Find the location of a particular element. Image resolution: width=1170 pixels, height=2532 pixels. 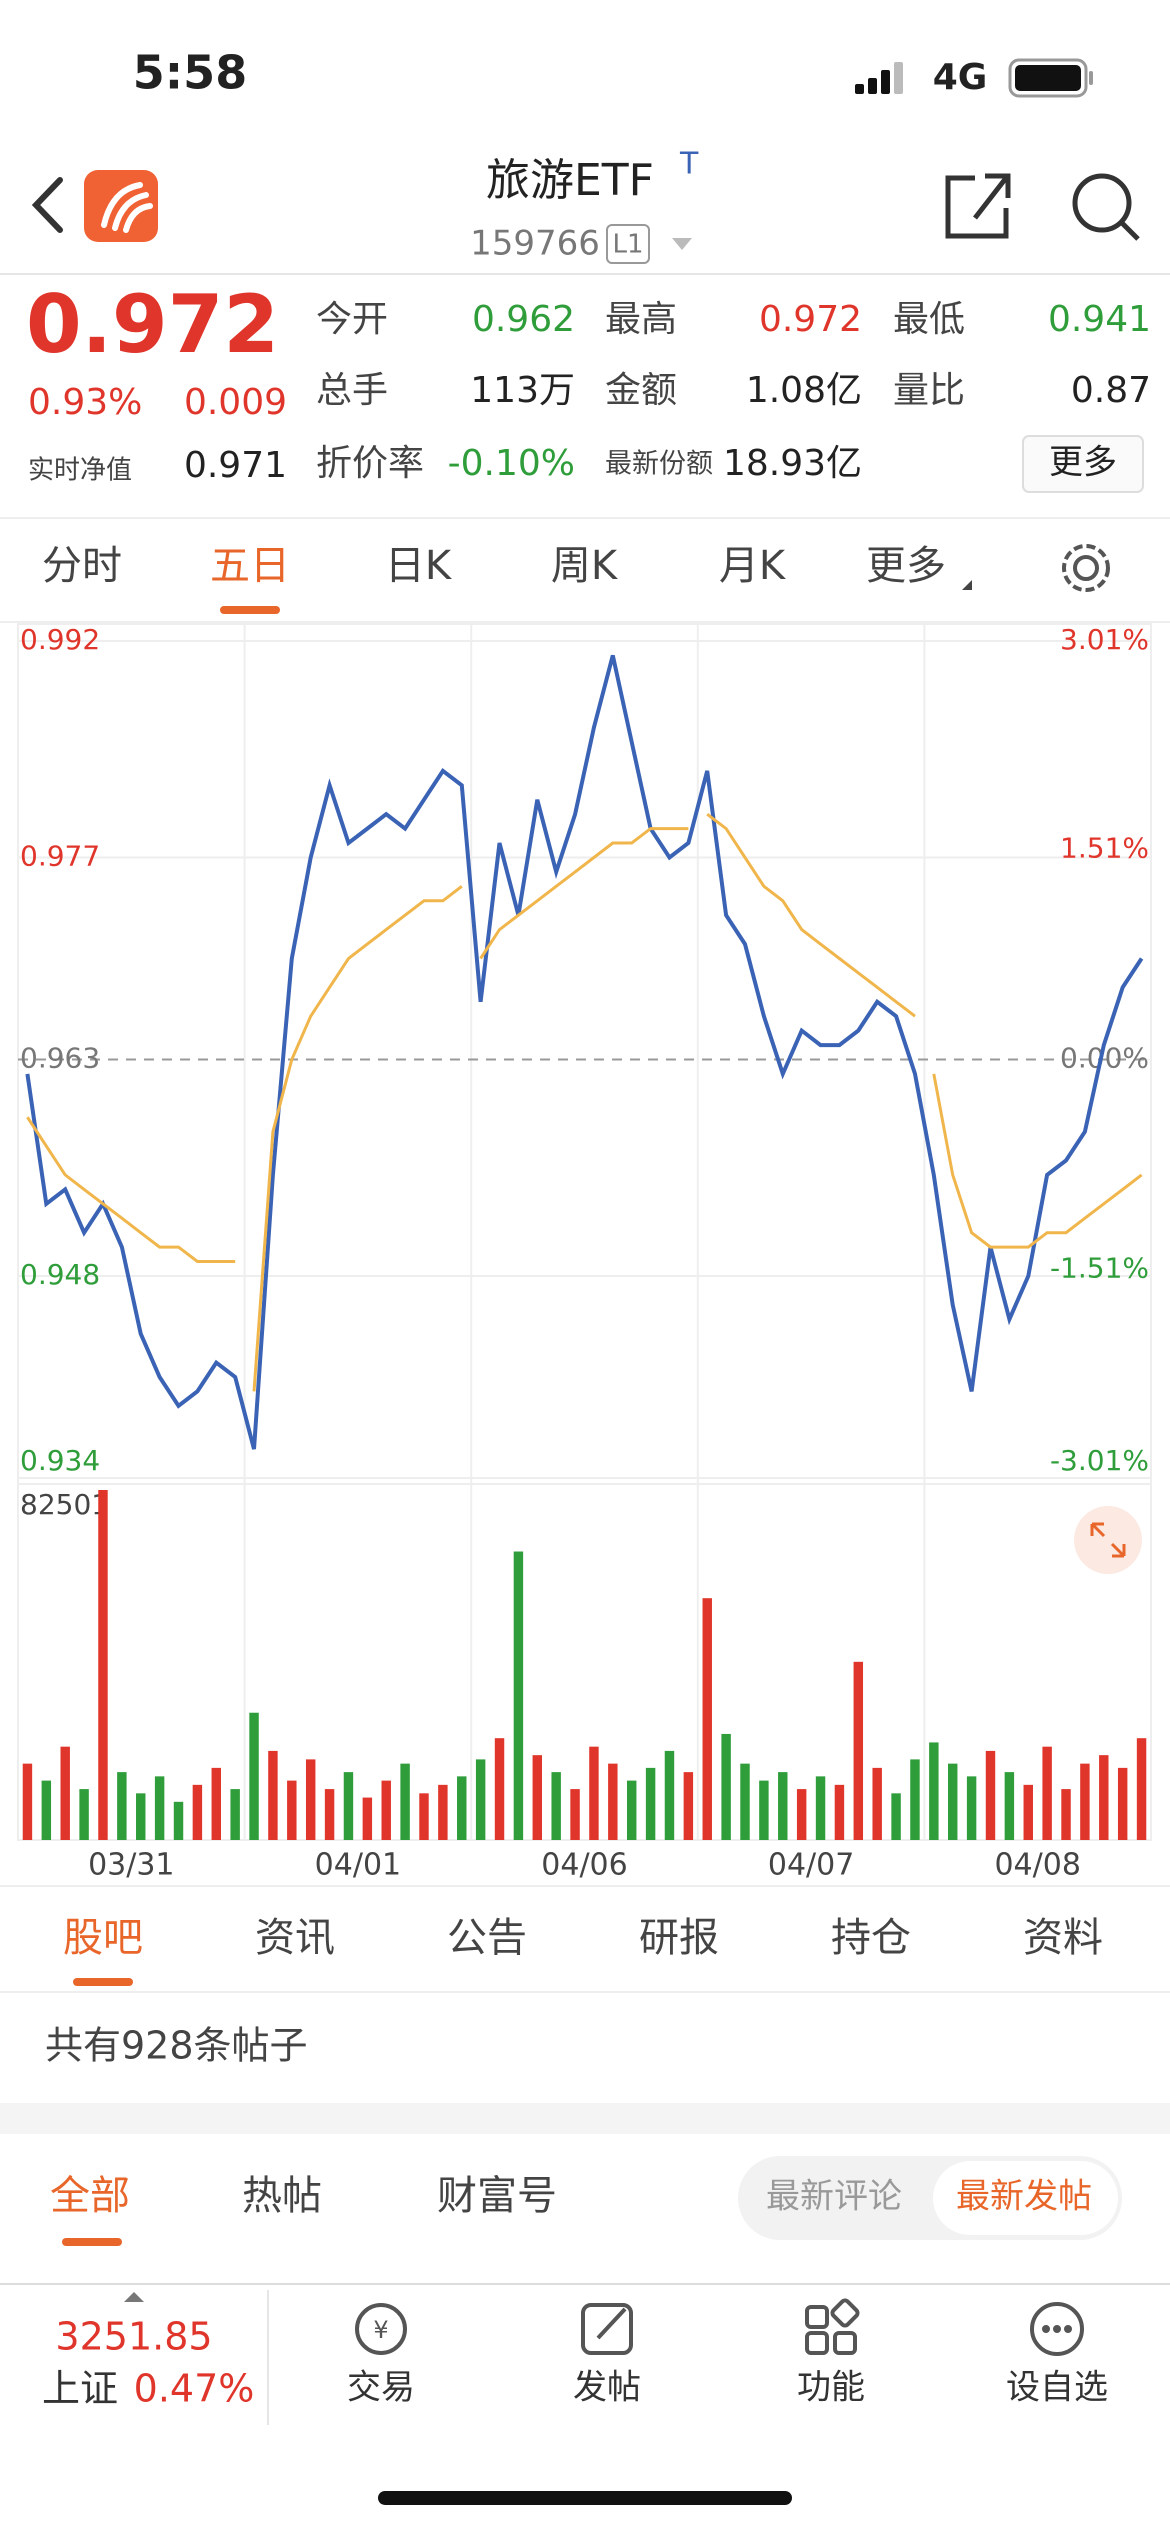

nav-label: 发帖 is located at coordinates (607, 2388).